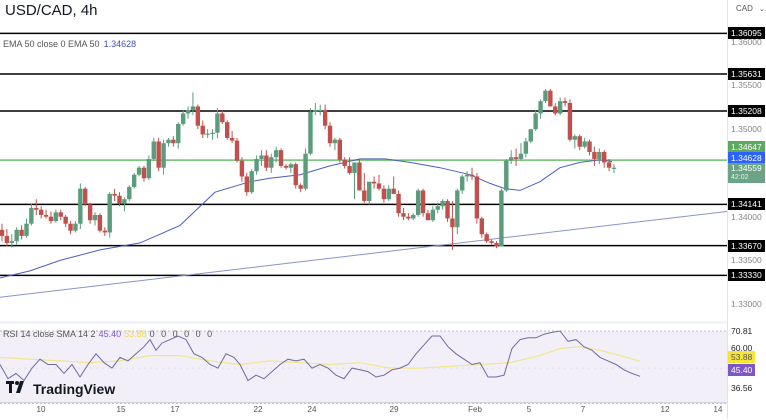  Describe the element at coordinates (761, 9) in the screenshot. I see `chevron-down-icon: ⌄` at that location.